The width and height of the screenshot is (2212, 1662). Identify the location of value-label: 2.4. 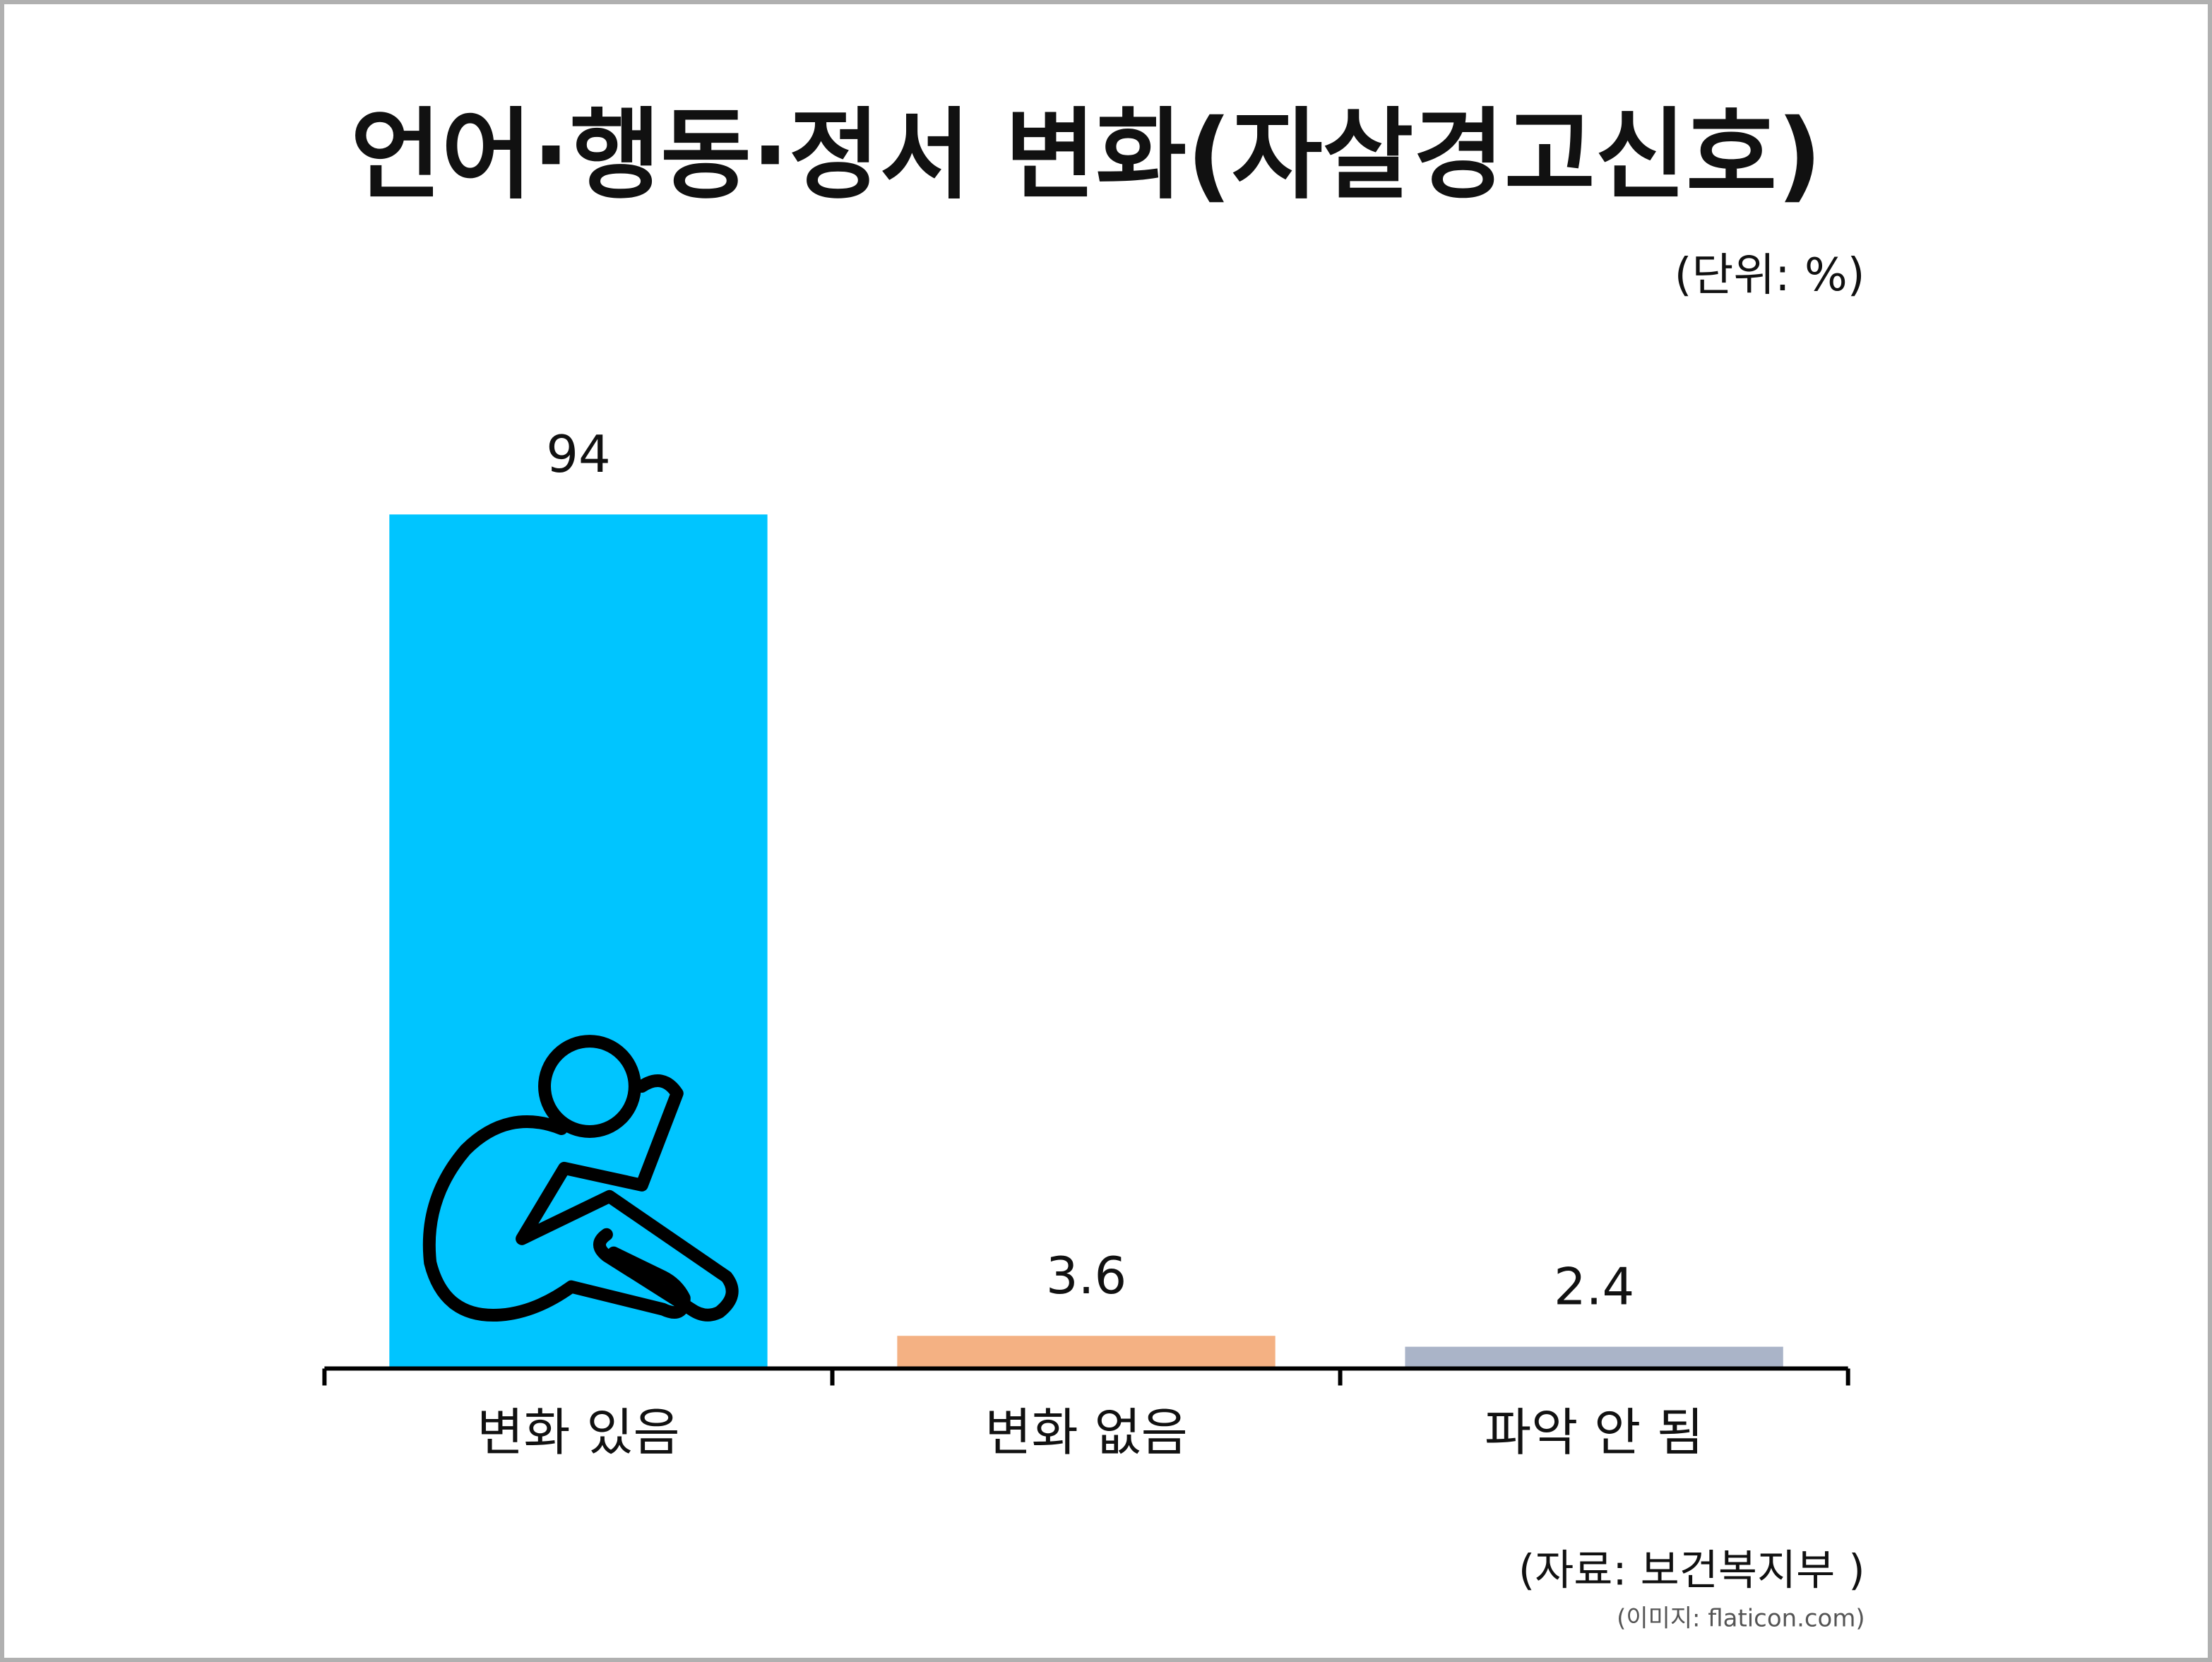
(1594, 1287).